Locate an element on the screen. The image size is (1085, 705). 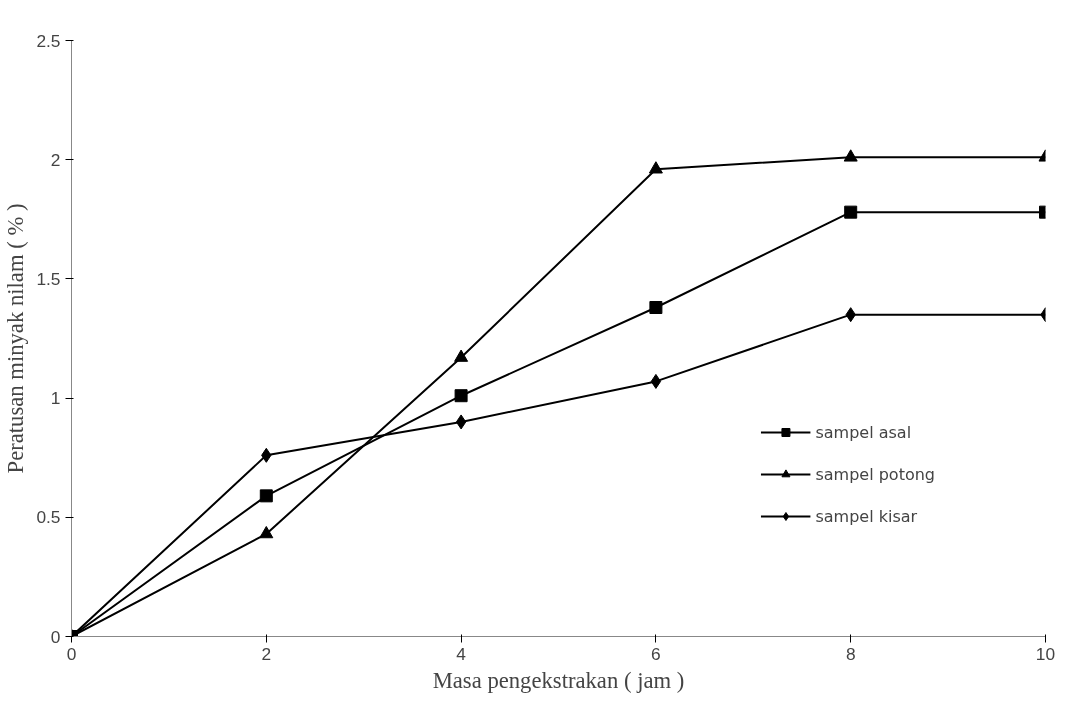
x-tick-label: 2 is located at coordinates (266, 653).